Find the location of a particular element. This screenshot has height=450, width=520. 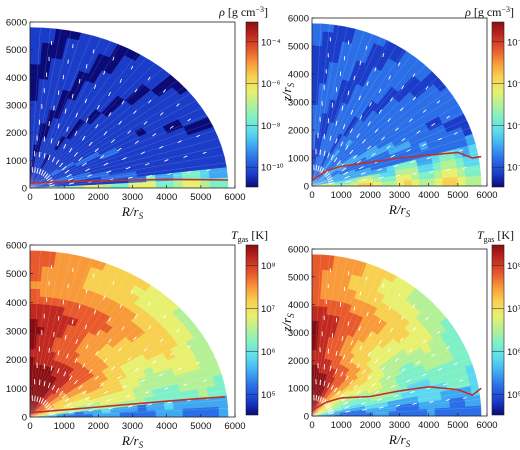

colorbar-1: 10⁻⁴ 10⁻⁶ 10⁻⁸ 10⁻¹⁰ ρ [g cm−3] is located at coordinates (251, 96).